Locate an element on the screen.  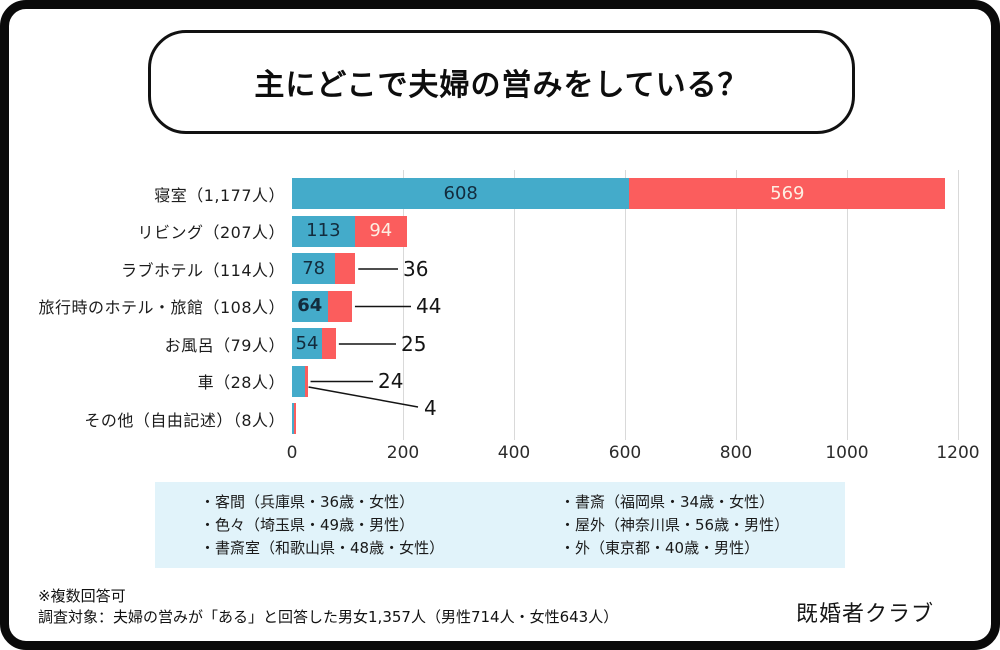
note-item: ・客間（兵庫県・36歳・女性） is located at coordinates (307, 501).